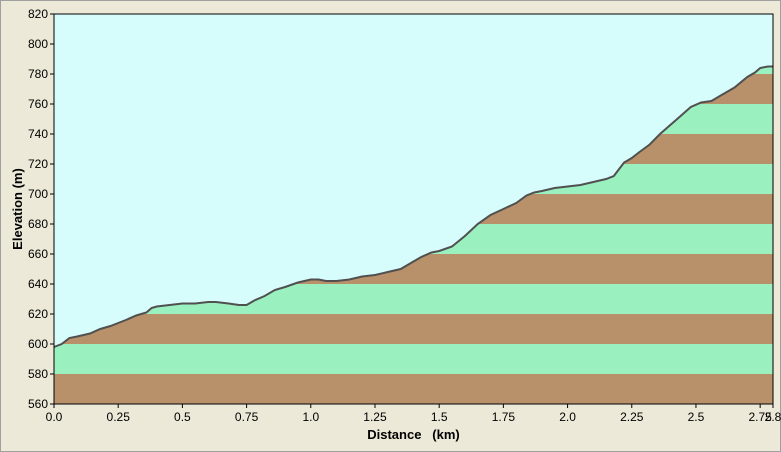  I want to click on x-tick-label: 1.75, so click(504, 417).